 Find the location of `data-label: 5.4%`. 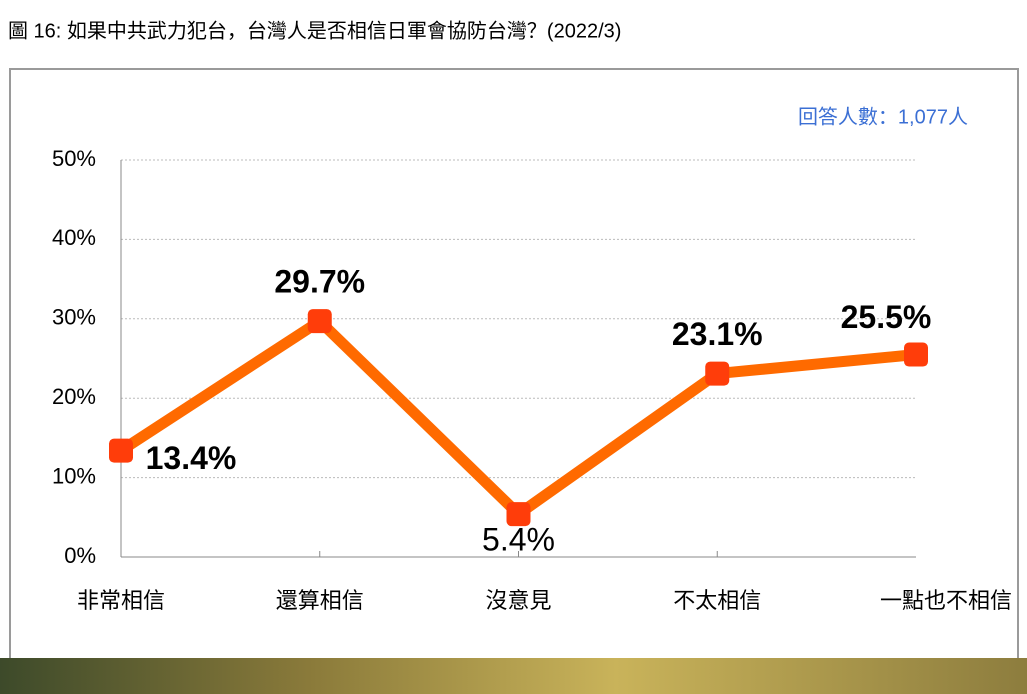

data-label: 5.4% is located at coordinates (518, 540).